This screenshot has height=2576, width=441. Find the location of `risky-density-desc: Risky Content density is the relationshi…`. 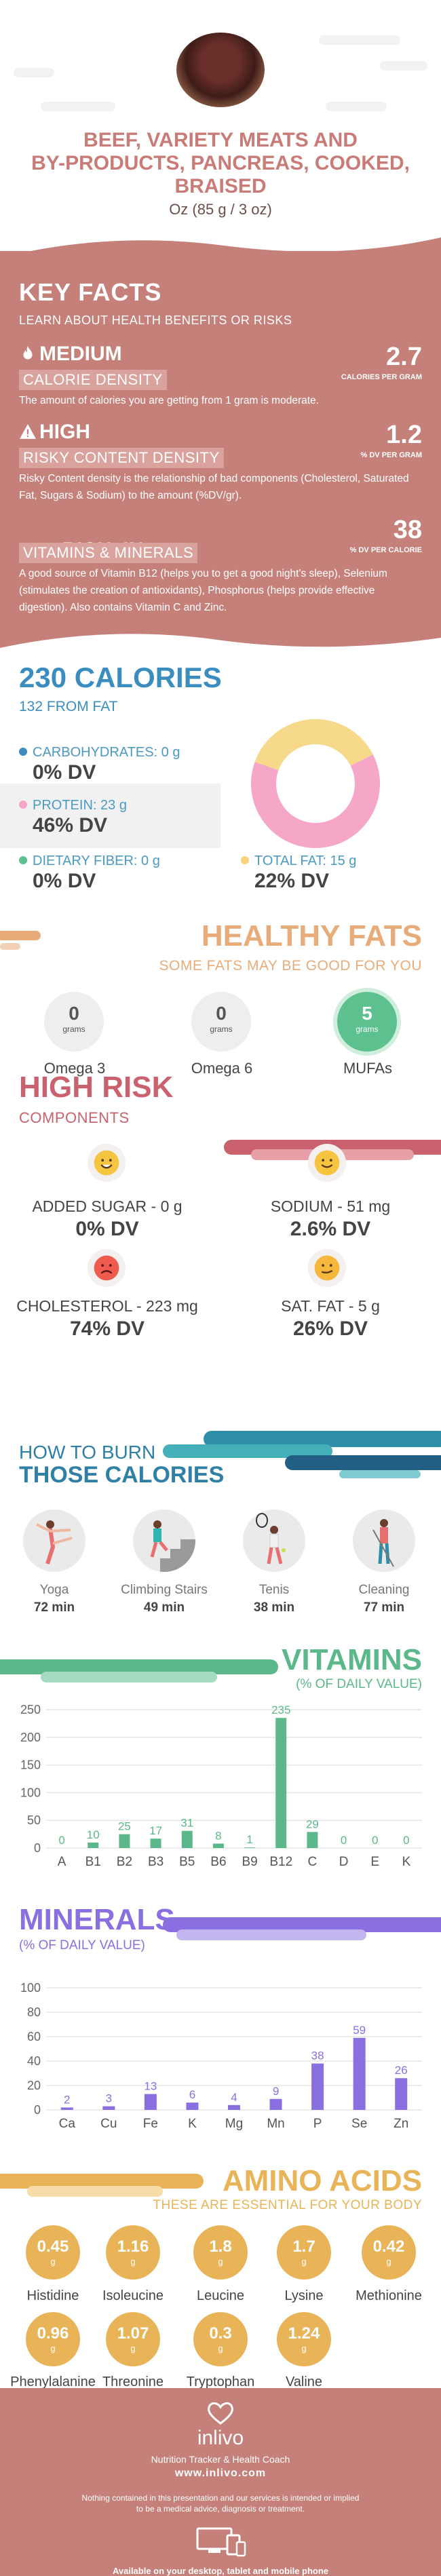

risky-density-desc: Risky Content density is the relationshi… is located at coordinates (214, 487).